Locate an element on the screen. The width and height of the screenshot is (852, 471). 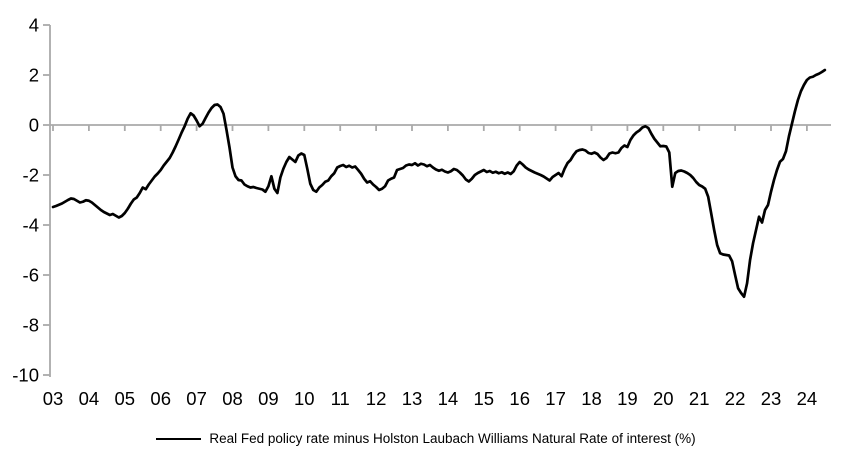
x-axis-label: 03 is located at coordinates (53, 398).